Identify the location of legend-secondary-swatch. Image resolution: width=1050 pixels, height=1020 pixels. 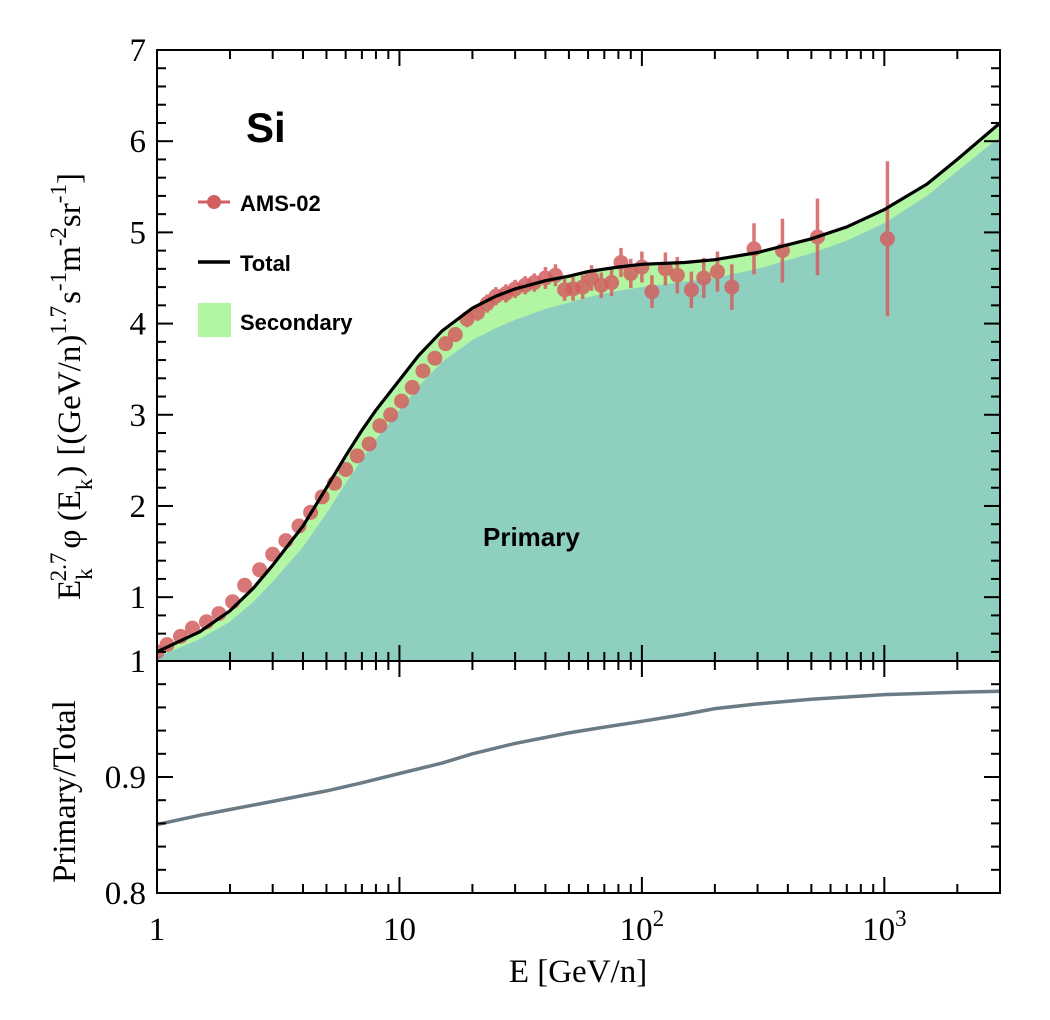
(214, 320).